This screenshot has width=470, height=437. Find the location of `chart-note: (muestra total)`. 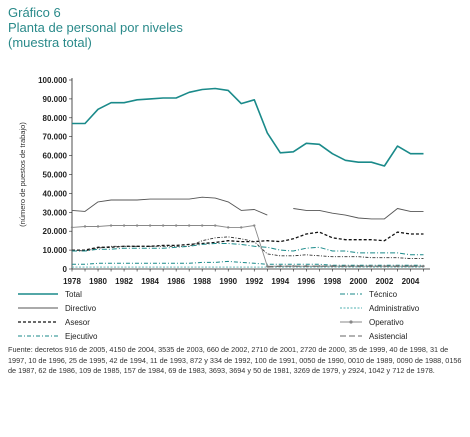

chart-note: (muestra total) is located at coordinates (50, 42).